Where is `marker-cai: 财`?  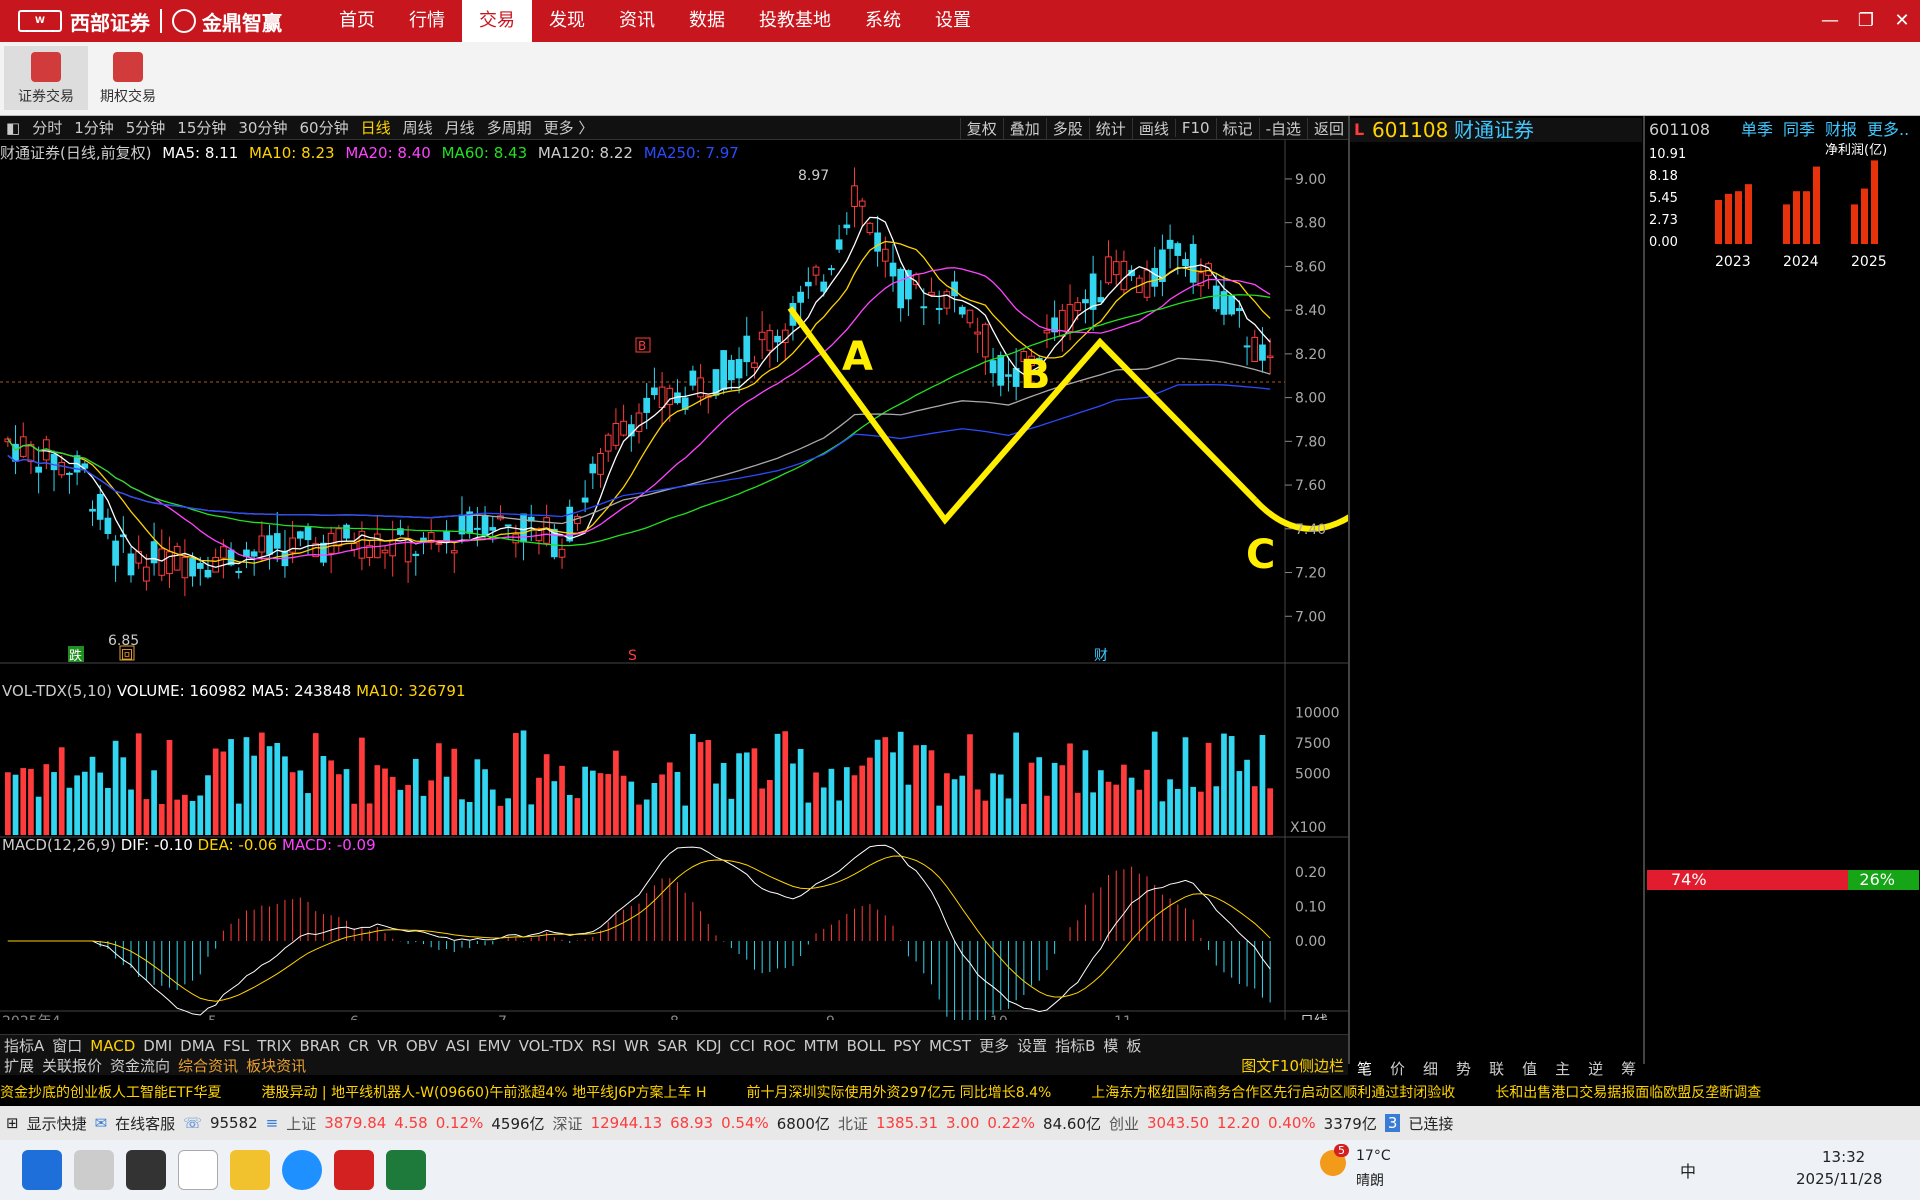
marker-cai: 财 is located at coordinates (1101, 656).